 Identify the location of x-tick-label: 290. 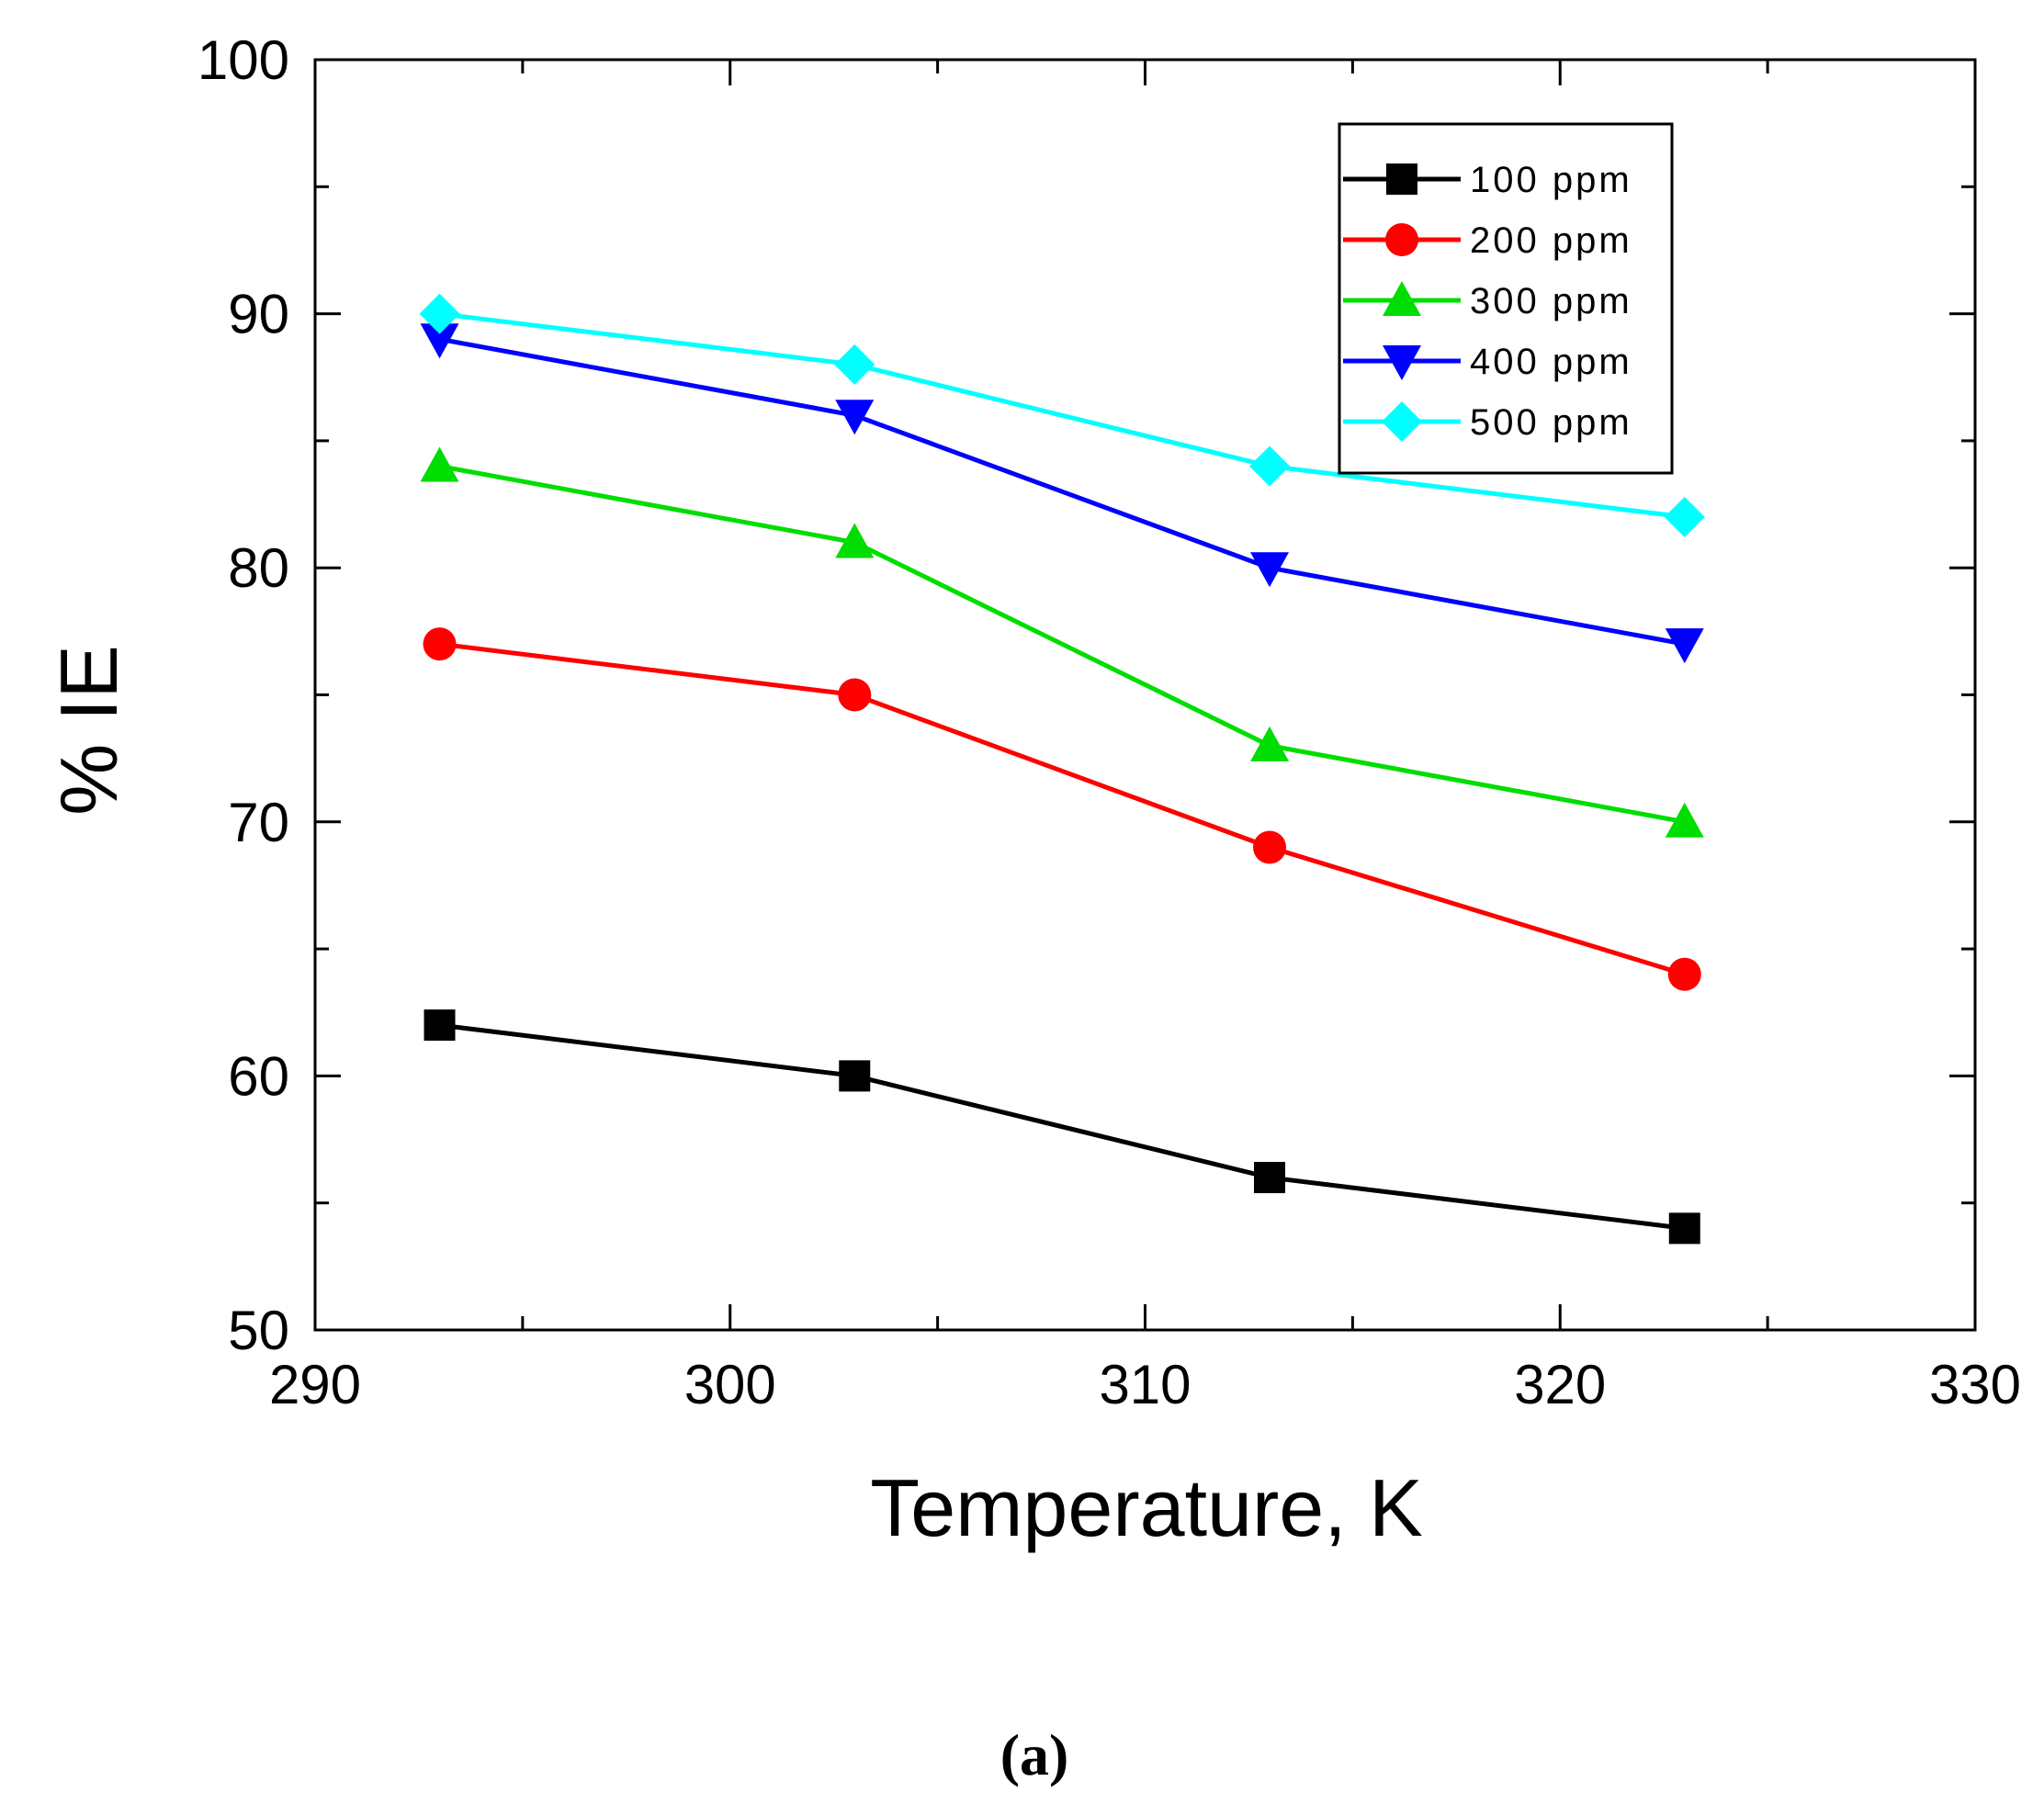
(315, 1384).